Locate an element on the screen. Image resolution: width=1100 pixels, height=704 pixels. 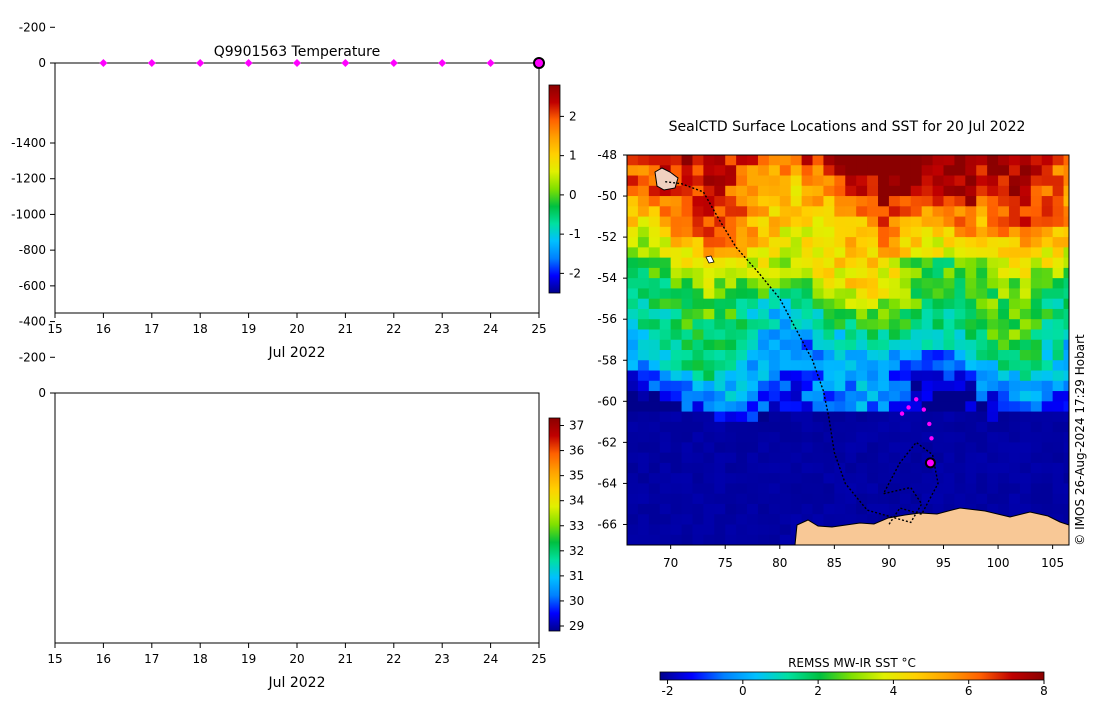
x-tick-label: 24 is located at coordinates (490, 329).